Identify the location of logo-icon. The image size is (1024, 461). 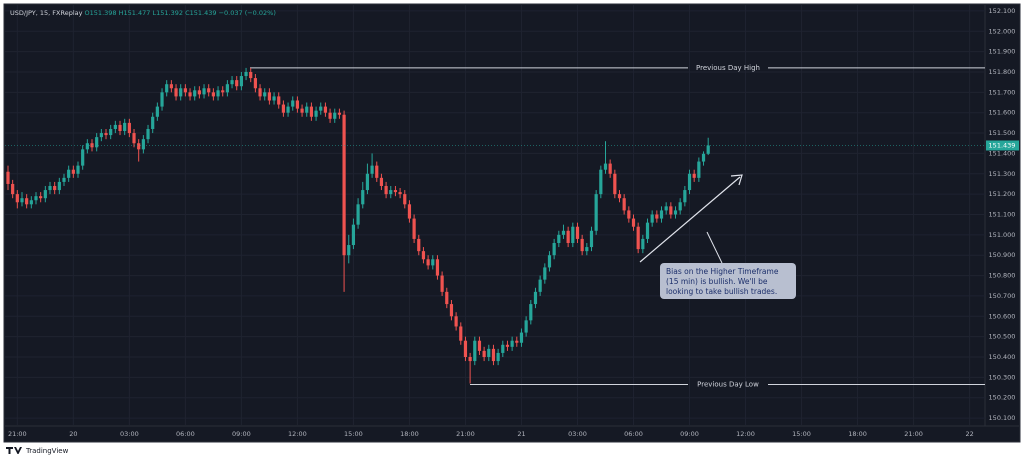
(14, 450).